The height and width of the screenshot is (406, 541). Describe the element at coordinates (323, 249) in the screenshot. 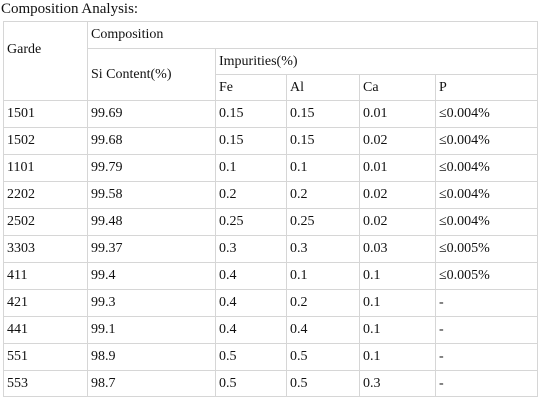

I see `cell-al: 0.3` at that location.